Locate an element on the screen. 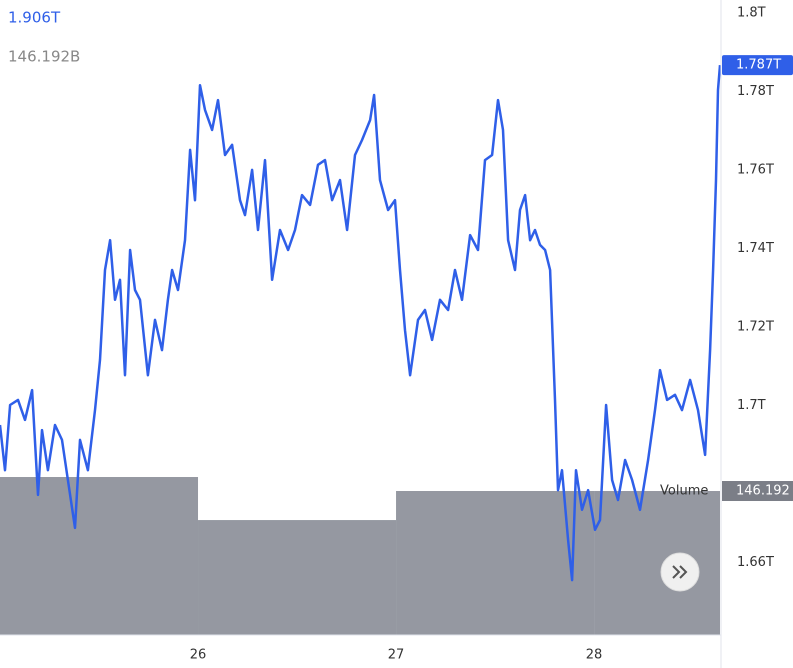  x-tick-label: 27 is located at coordinates (396, 655).